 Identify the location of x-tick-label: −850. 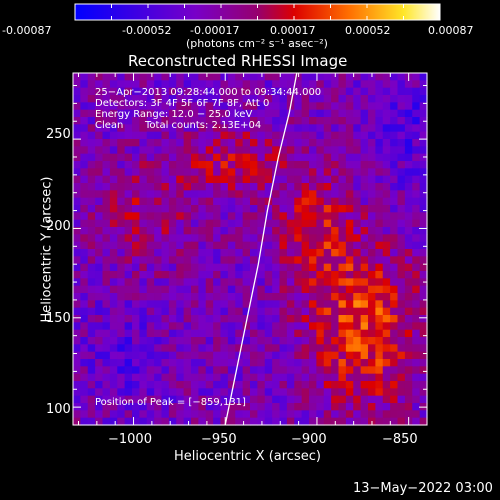
(400, 439).